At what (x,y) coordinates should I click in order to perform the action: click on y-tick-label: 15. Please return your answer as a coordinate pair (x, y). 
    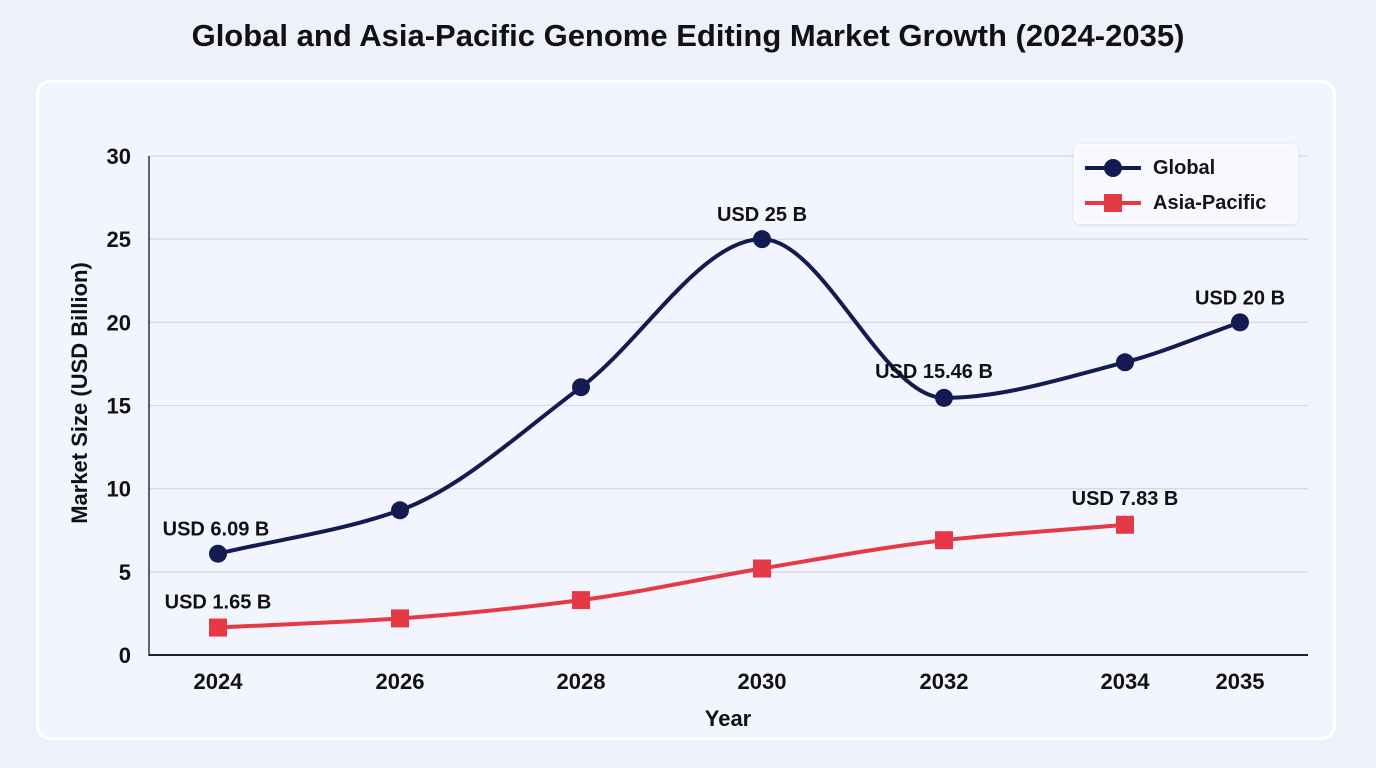
    Looking at the image, I should click on (119, 406).